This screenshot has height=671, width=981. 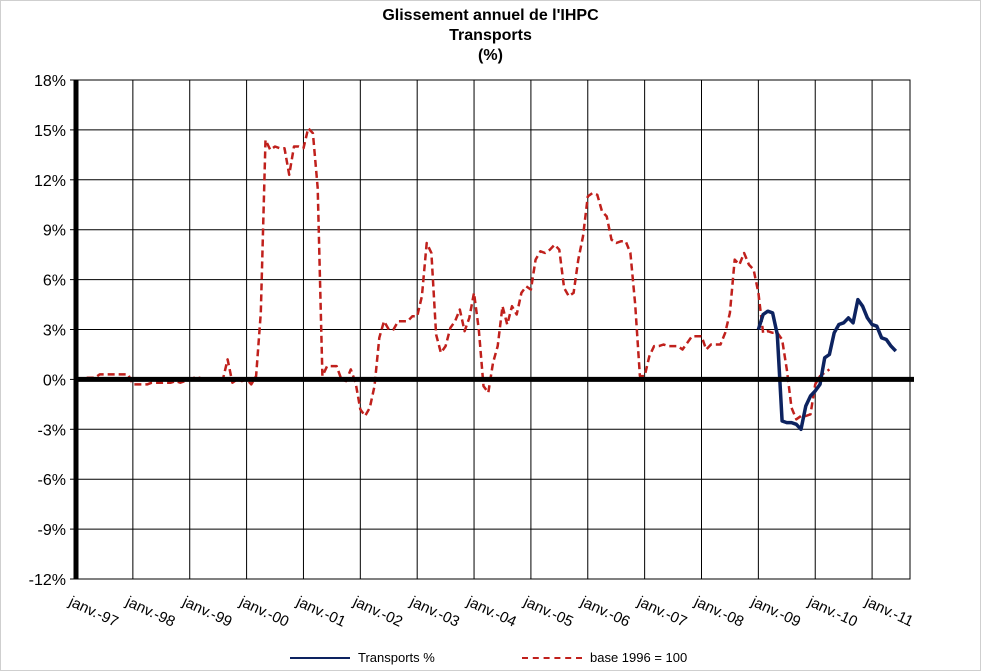 What do you see at coordinates (54, 380) in the screenshot?
I see `y-tick-label: 0%` at bounding box center [54, 380].